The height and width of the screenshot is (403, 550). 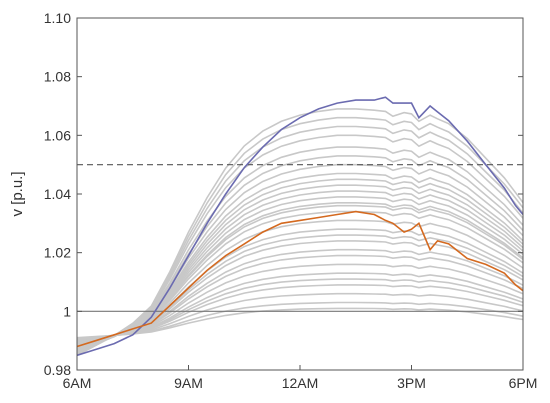 What do you see at coordinates (67, 311) in the screenshot?
I see `y-tick-label: 1` at bounding box center [67, 311].